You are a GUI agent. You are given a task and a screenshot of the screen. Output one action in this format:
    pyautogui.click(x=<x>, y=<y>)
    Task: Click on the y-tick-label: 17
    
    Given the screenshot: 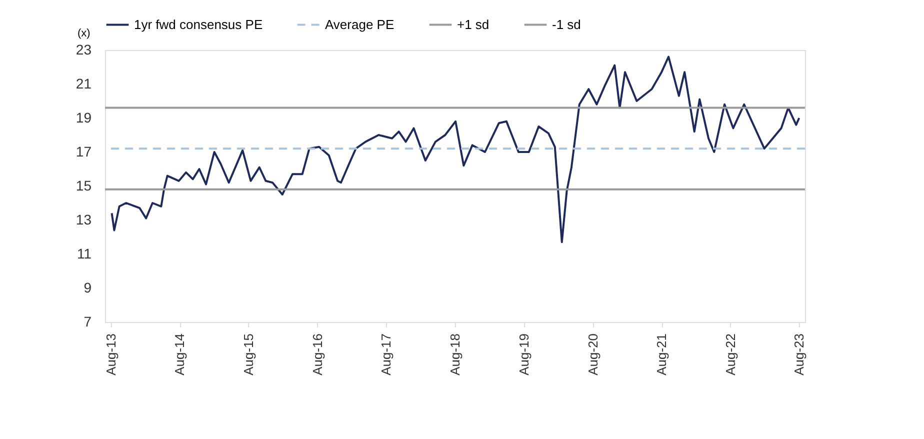 What is the action you would take?
    pyautogui.click(x=84, y=152)
    